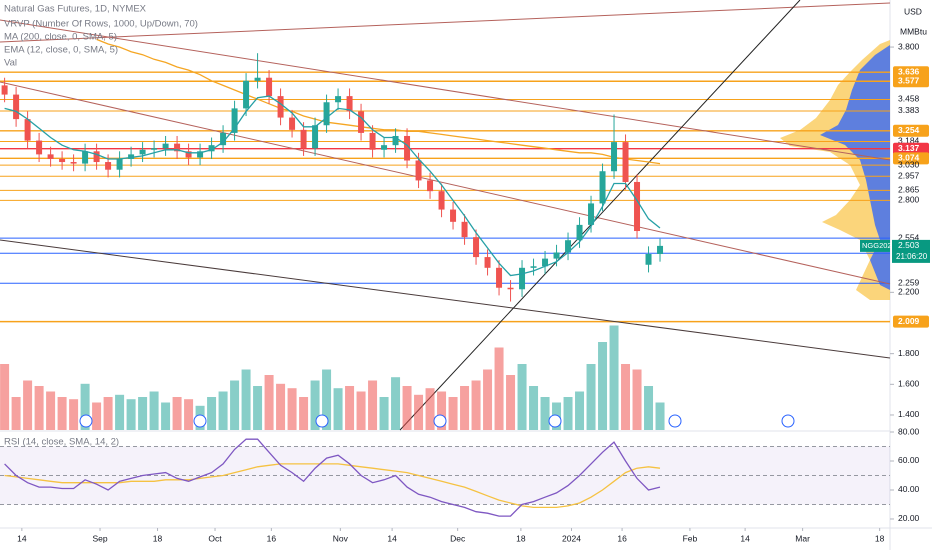 The height and width of the screenshot is (555, 932). I want to click on x-tick-label: Nov, so click(341, 538).